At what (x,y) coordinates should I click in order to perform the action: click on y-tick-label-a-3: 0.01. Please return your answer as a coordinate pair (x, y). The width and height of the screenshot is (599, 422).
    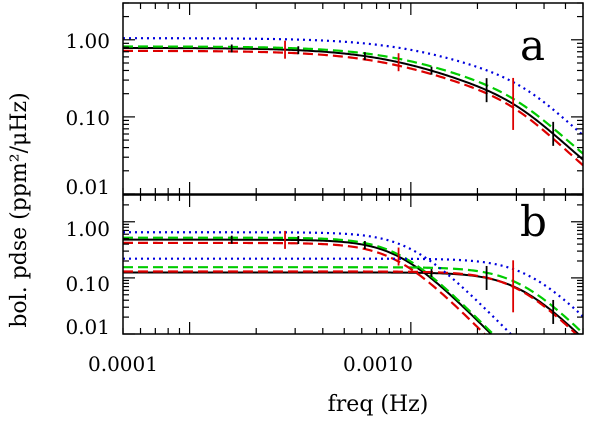
    Looking at the image, I should click on (87, 187).